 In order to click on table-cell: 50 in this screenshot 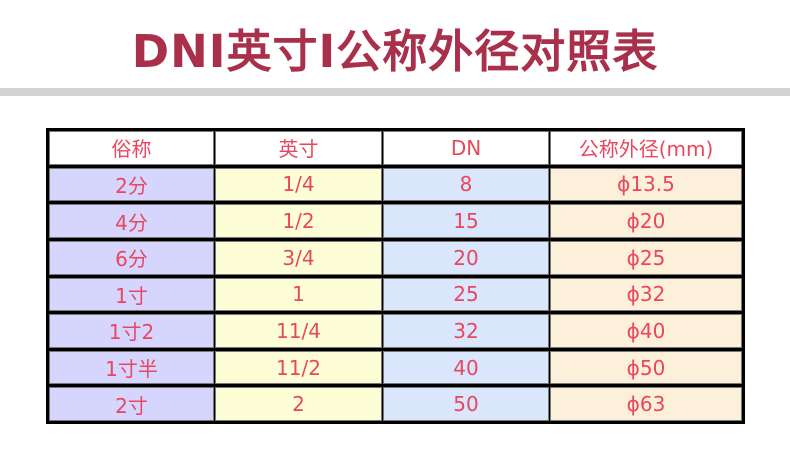, I will do `click(466, 404)`.